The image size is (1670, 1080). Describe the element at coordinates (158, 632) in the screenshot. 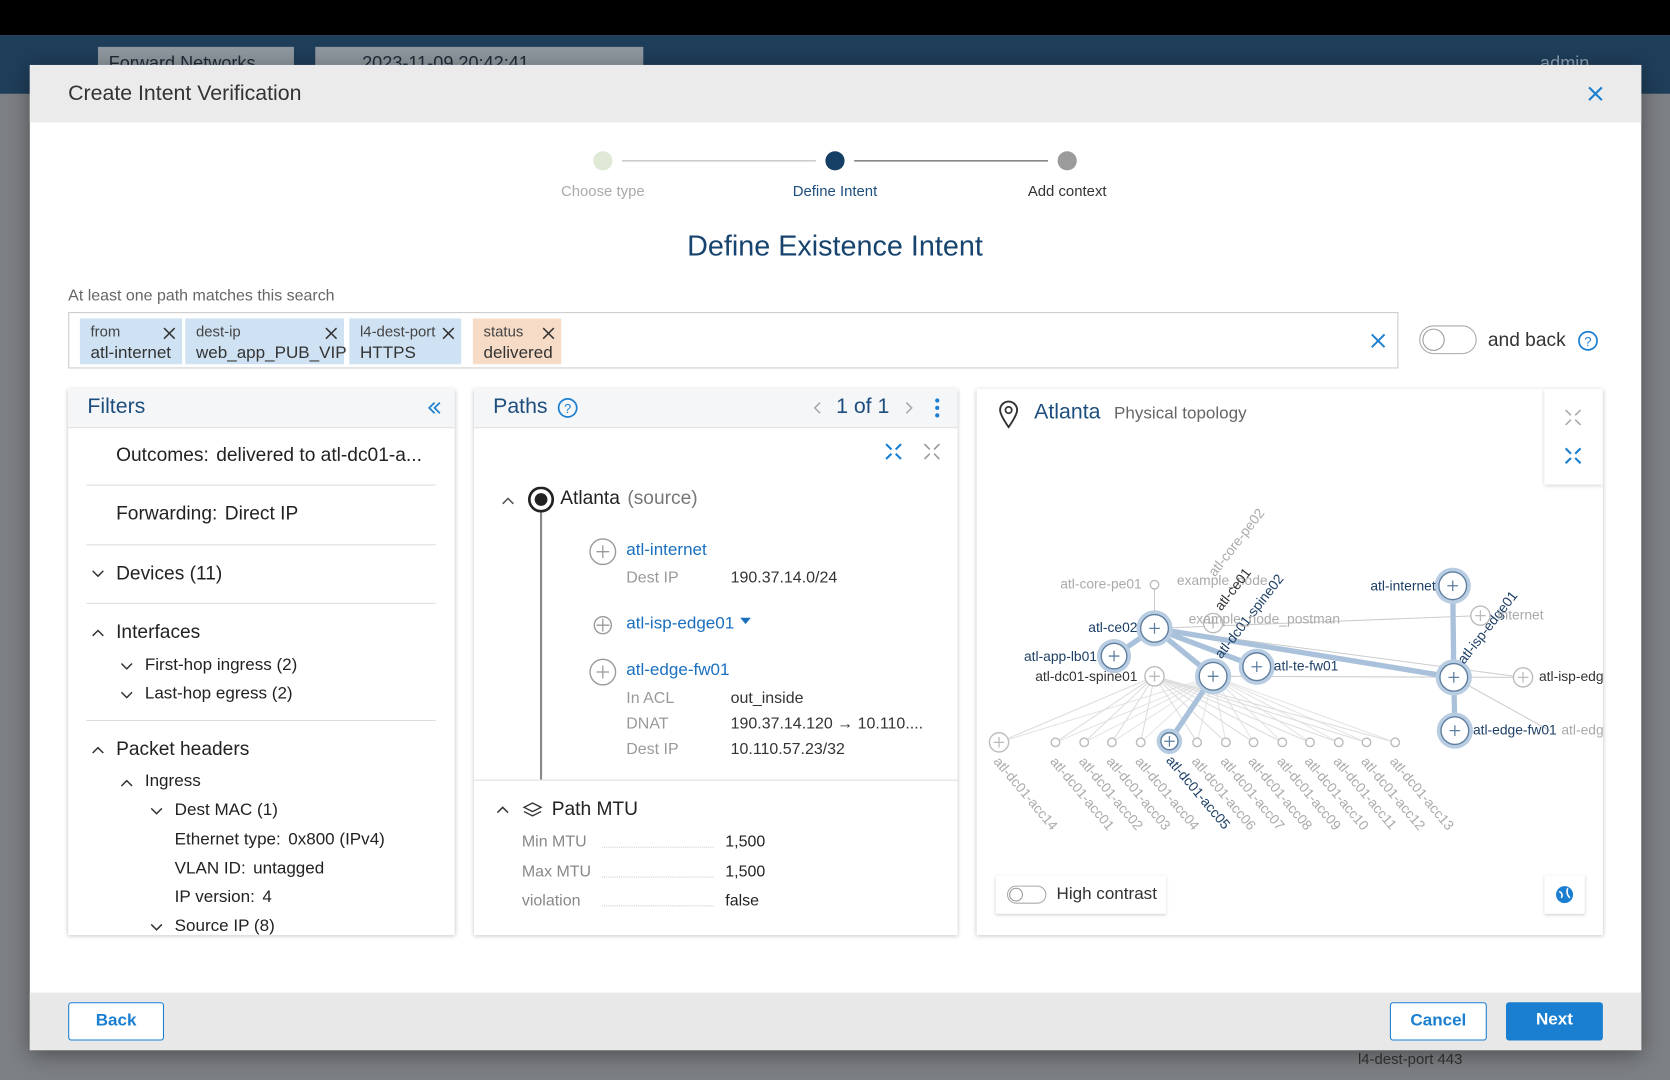

I see `filter-row: Interfaces` at that location.